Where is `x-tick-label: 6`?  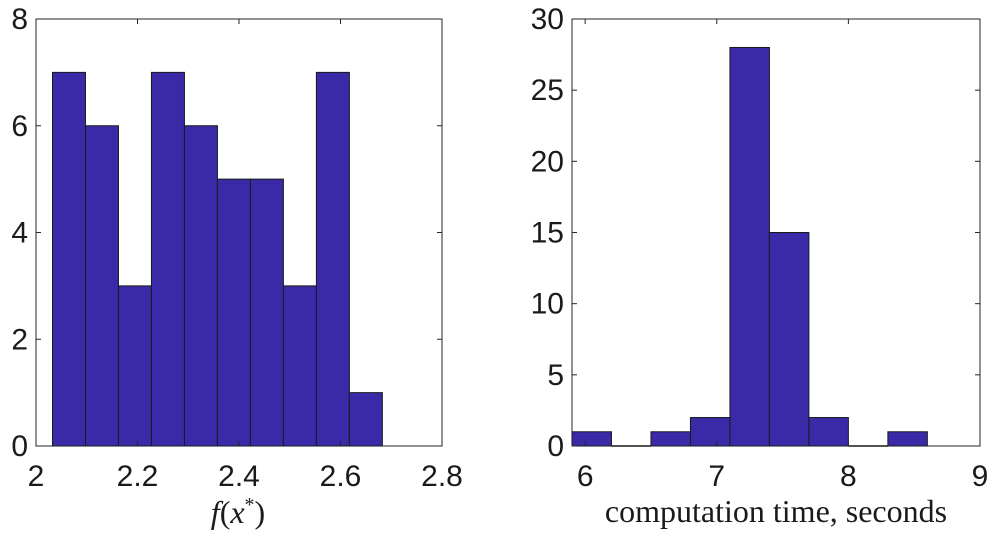 x-tick-label: 6 is located at coordinates (585, 476).